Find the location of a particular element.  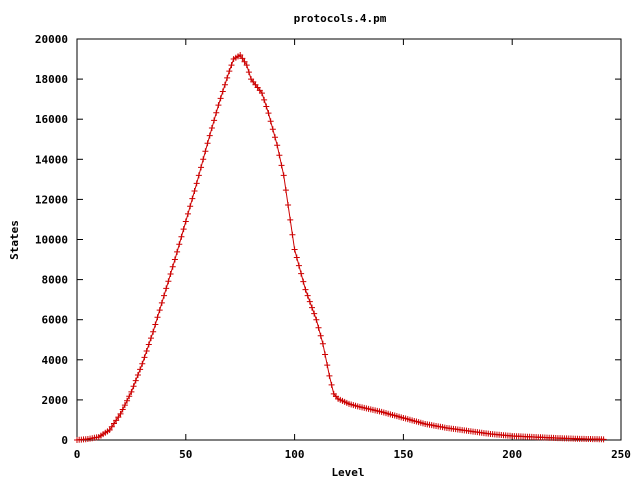

y-tick-label: 4000 is located at coordinates (55, 360).